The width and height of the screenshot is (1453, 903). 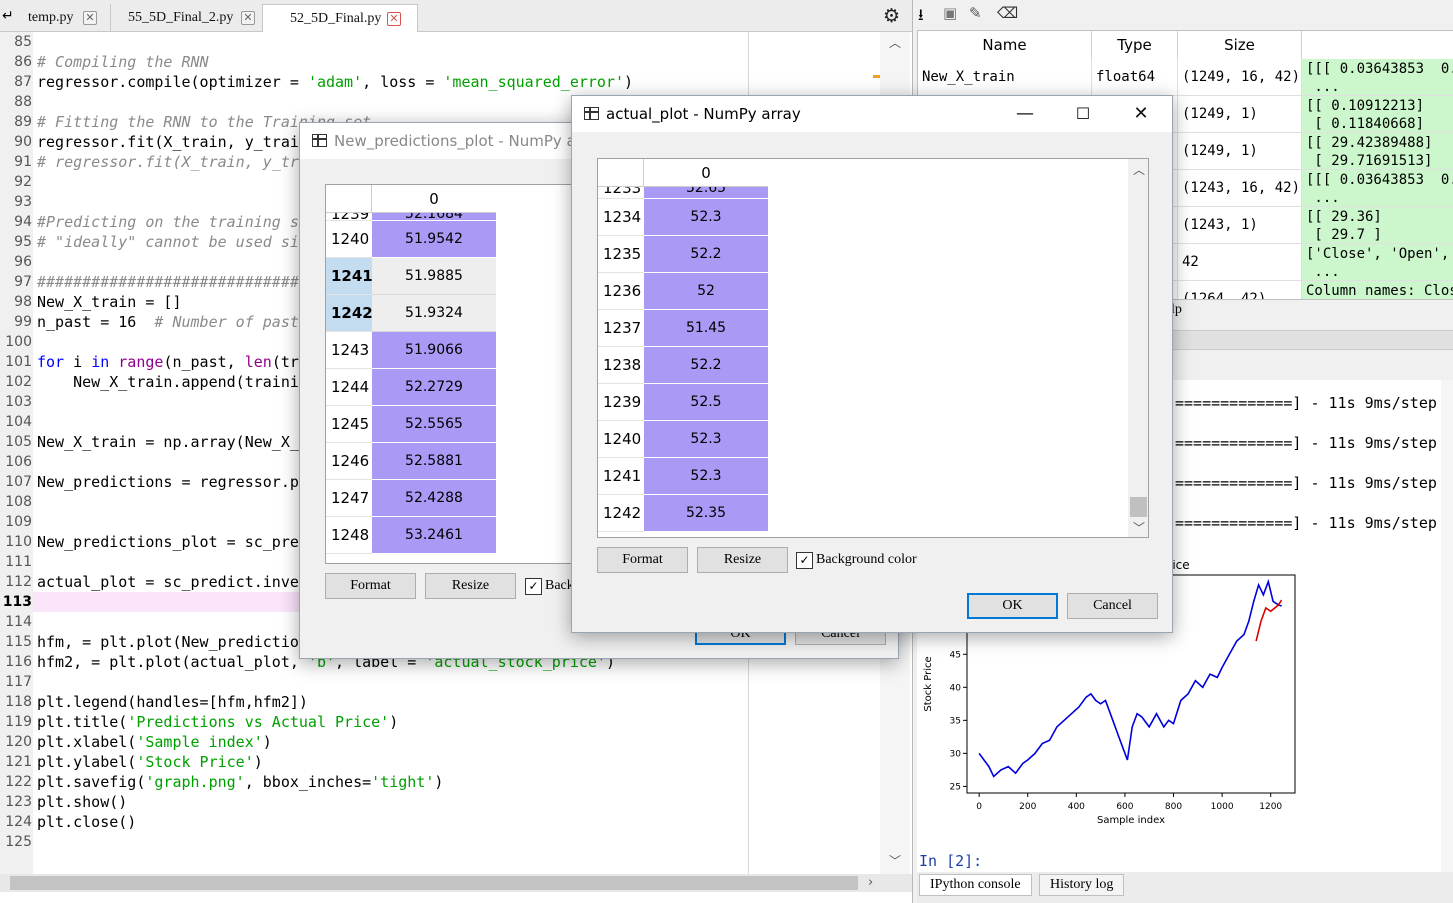 I want to click on row-index: 1247, so click(x=349, y=498).